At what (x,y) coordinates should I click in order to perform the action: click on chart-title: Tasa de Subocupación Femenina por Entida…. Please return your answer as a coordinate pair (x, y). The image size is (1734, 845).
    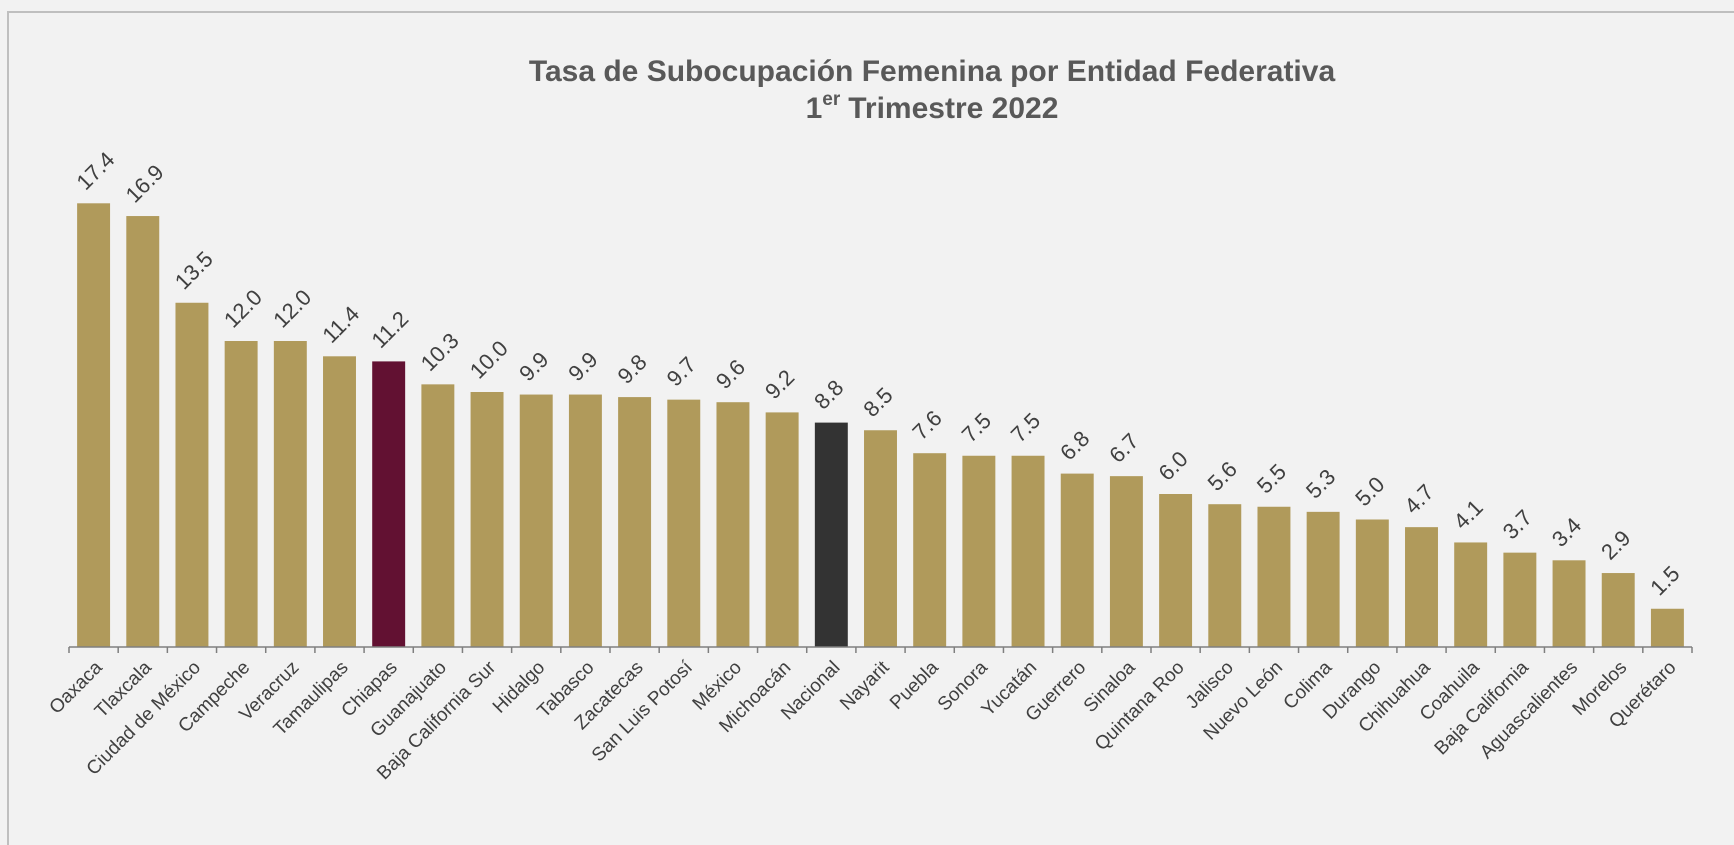
    Looking at the image, I should click on (932, 71).